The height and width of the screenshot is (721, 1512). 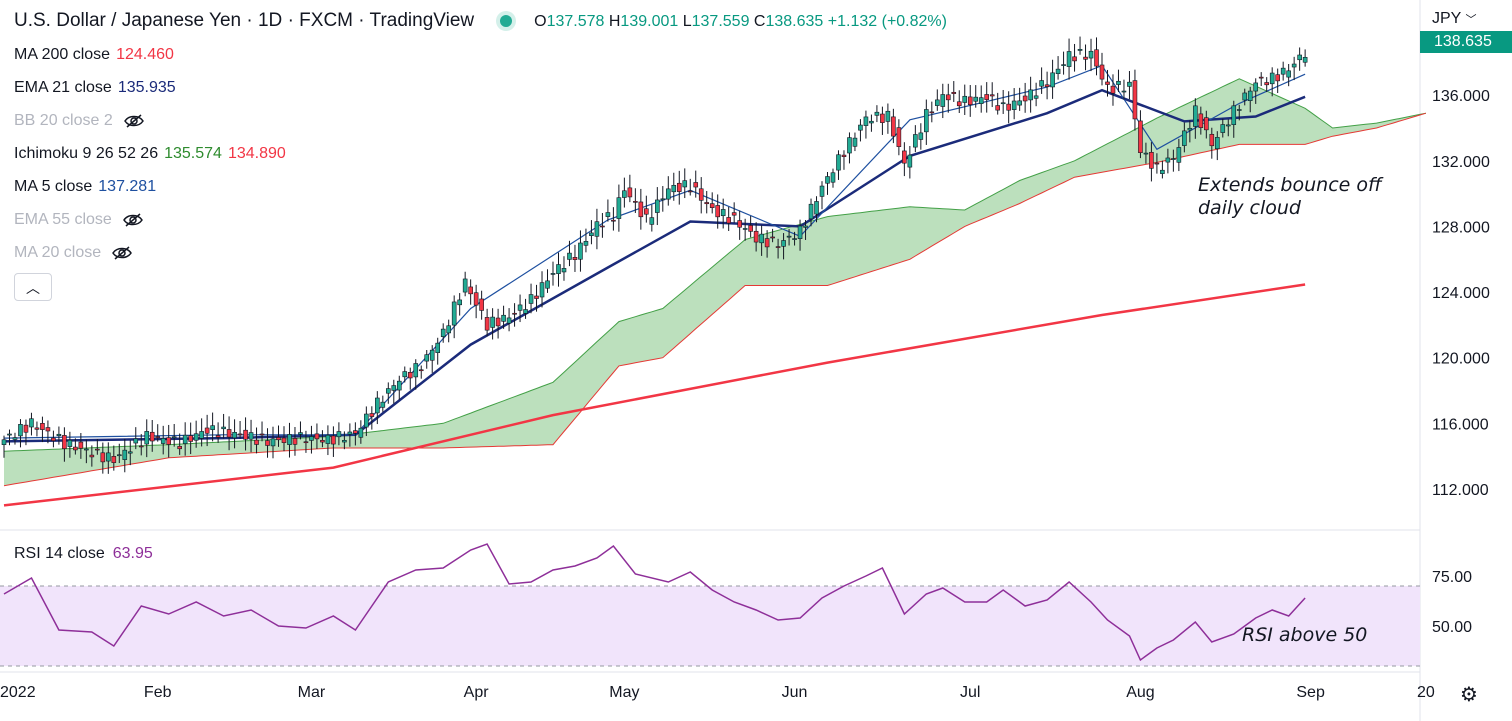 I want to click on indicator-ma-200-close: MA 200 close 124.460, so click(x=94, y=55).